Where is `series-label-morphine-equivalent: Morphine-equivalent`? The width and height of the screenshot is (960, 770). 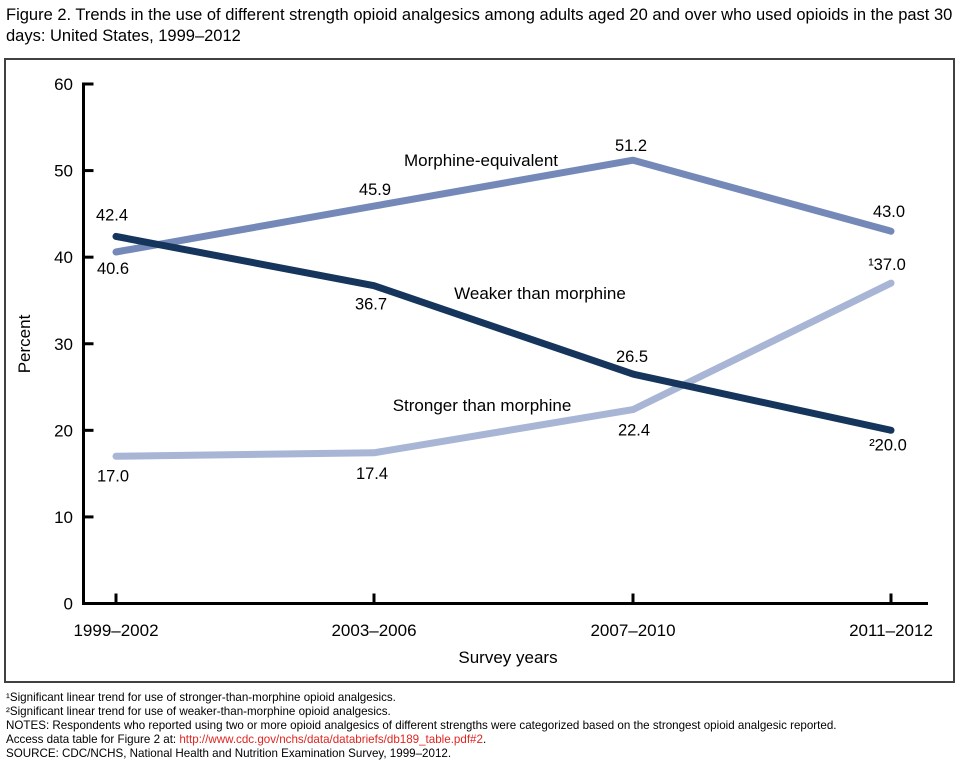
series-label-morphine-equivalent: Morphine-equivalent is located at coordinates (481, 160).